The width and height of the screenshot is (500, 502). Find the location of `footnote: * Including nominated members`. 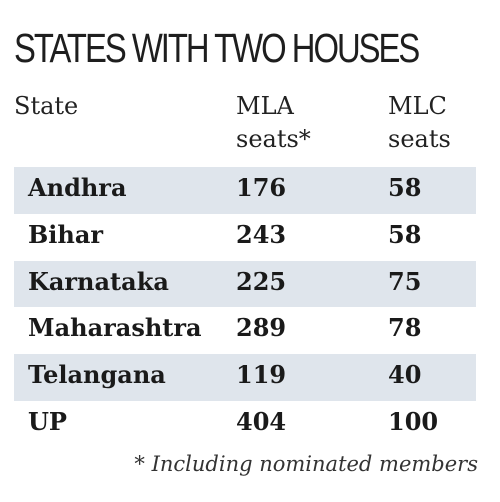

footnote: * Including nominated members is located at coordinates (306, 464).